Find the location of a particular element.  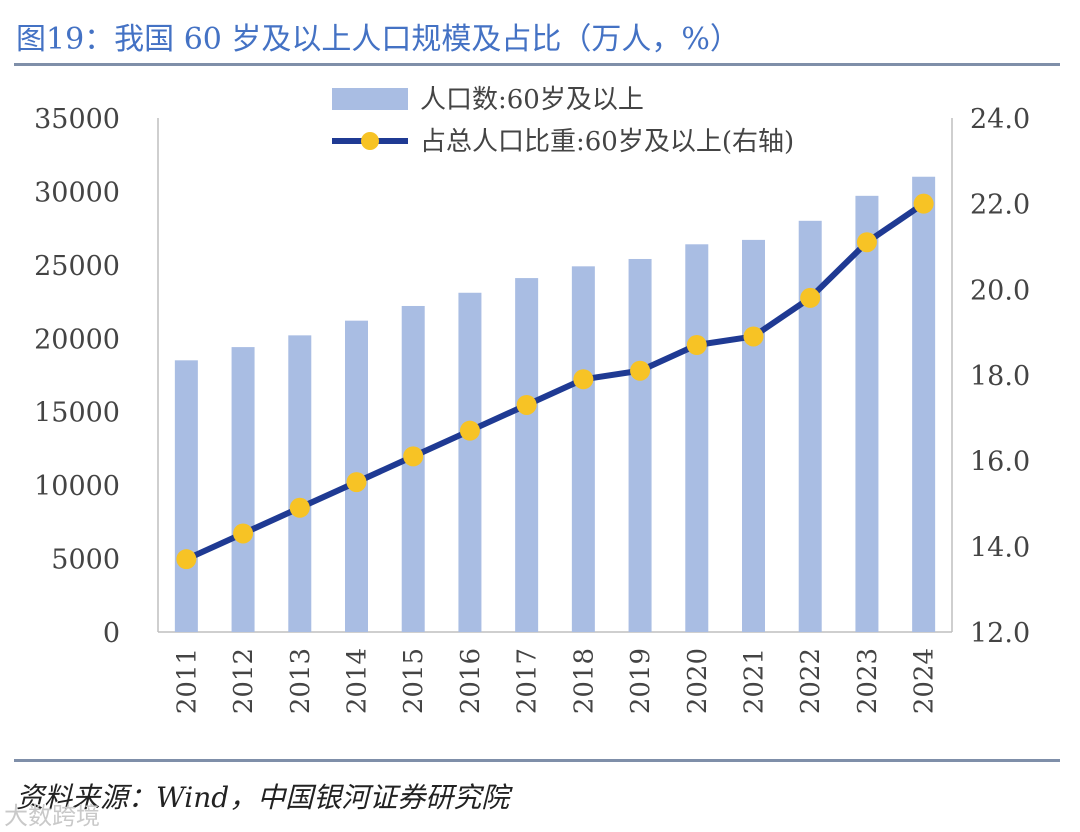

left-tick-label: 25000 is located at coordinates (77, 266).